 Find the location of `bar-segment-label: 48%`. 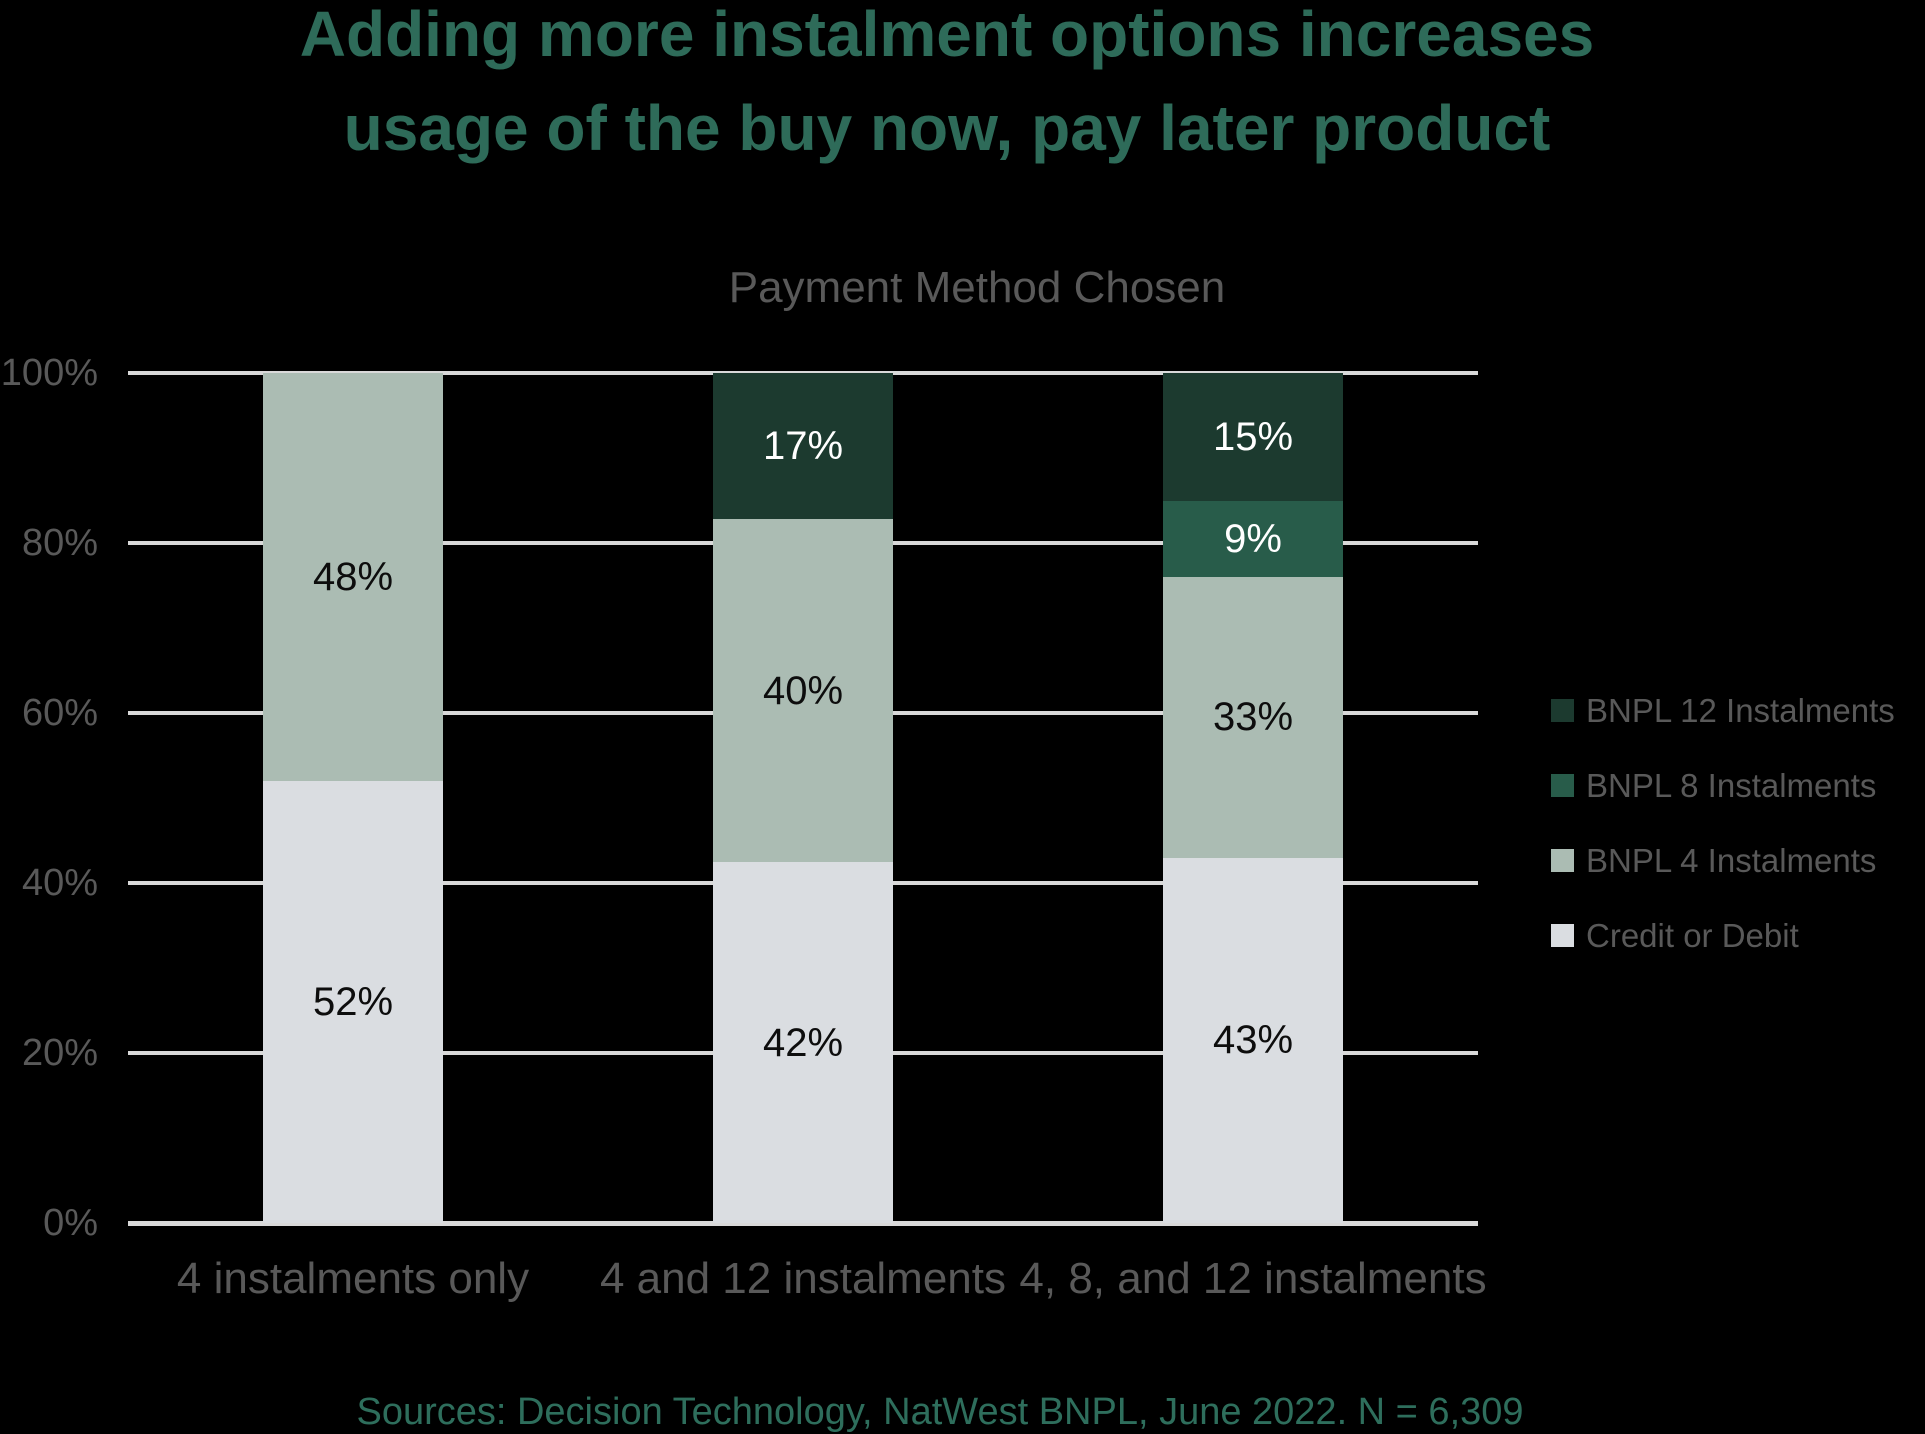

bar-segment-label: 48% is located at coordinates (353, 577).